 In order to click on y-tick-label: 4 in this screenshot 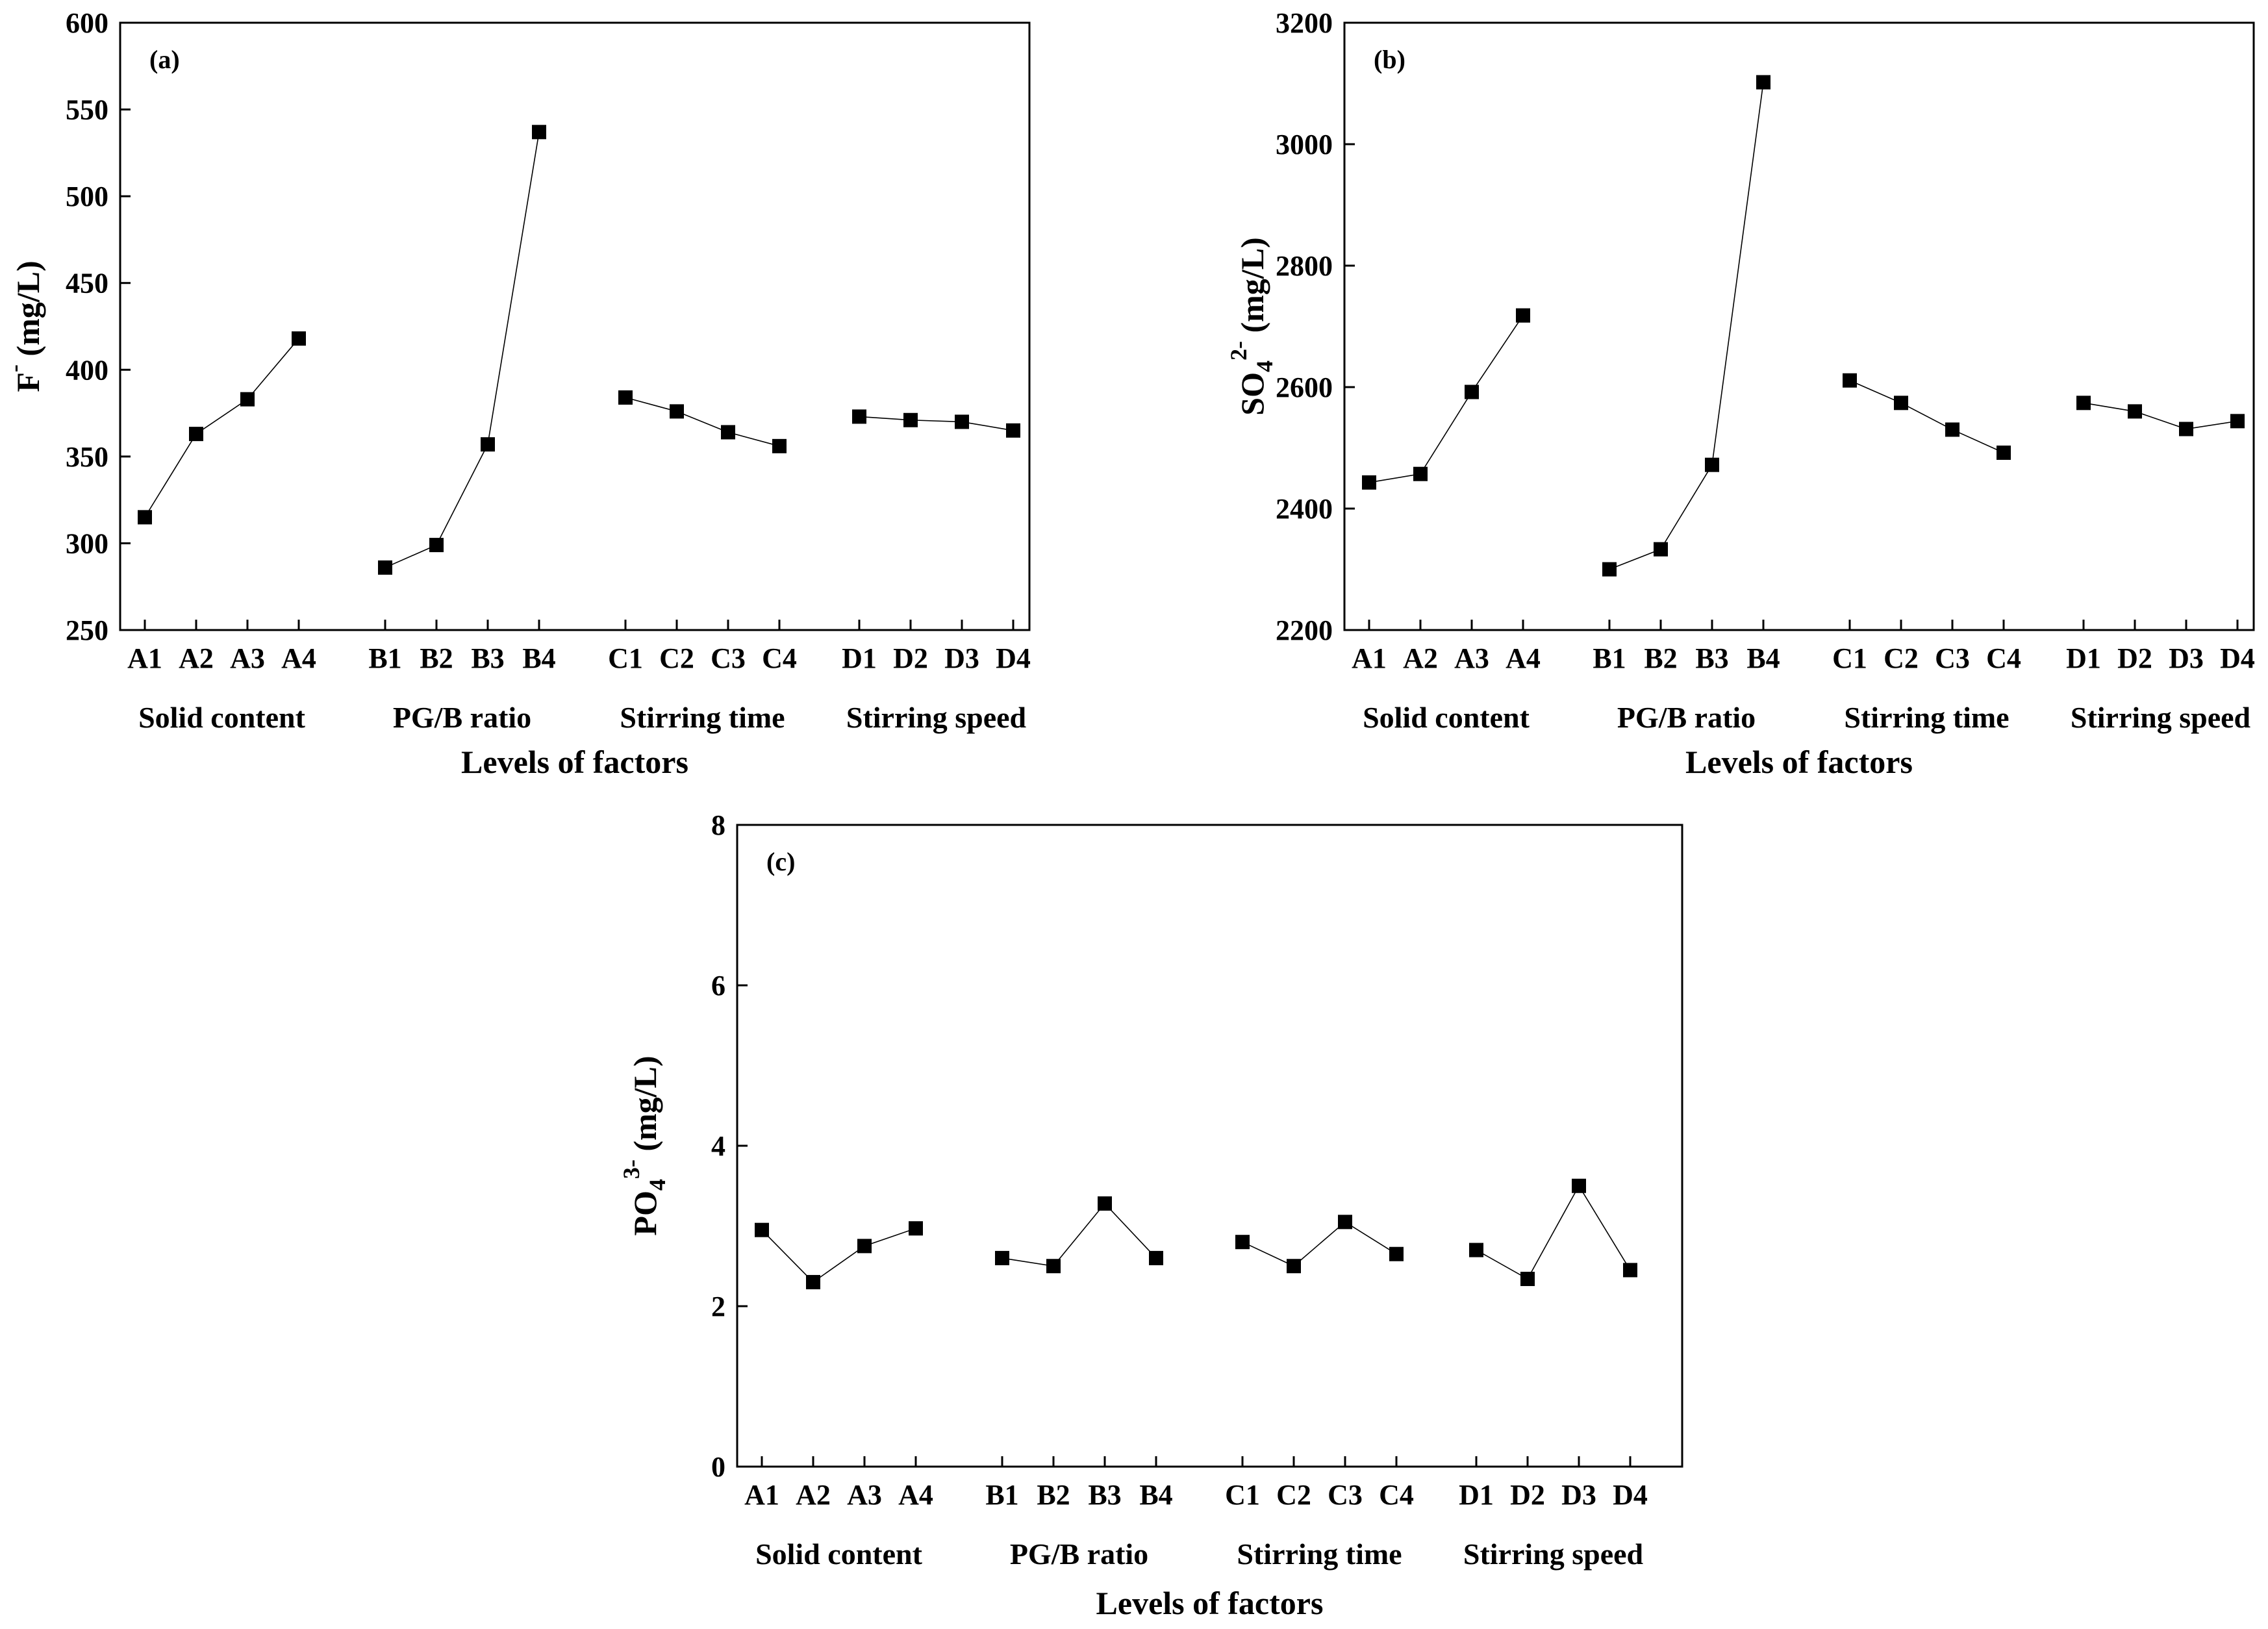, I will do `click(718, 1146)`.